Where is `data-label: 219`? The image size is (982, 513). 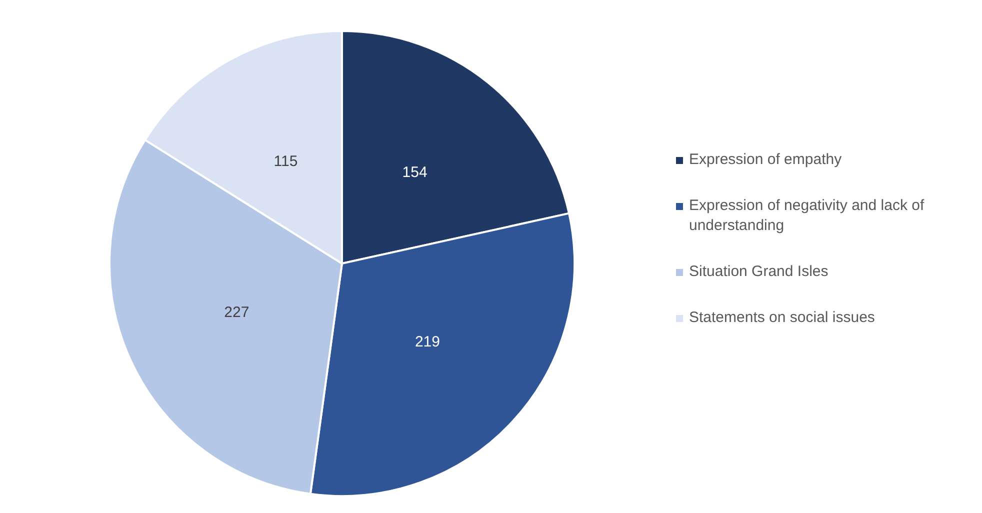 data-label: 219 is located at coordinates (427, 341).